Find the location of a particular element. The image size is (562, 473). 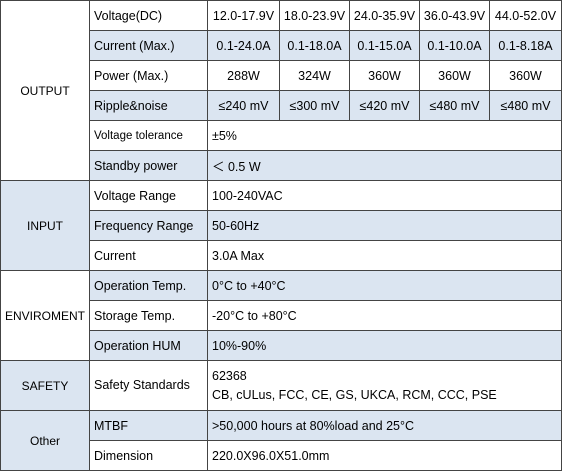

table-row: Power (Max.) 288W 324W 360W 360W 360W is located at coordinates (281, 75).